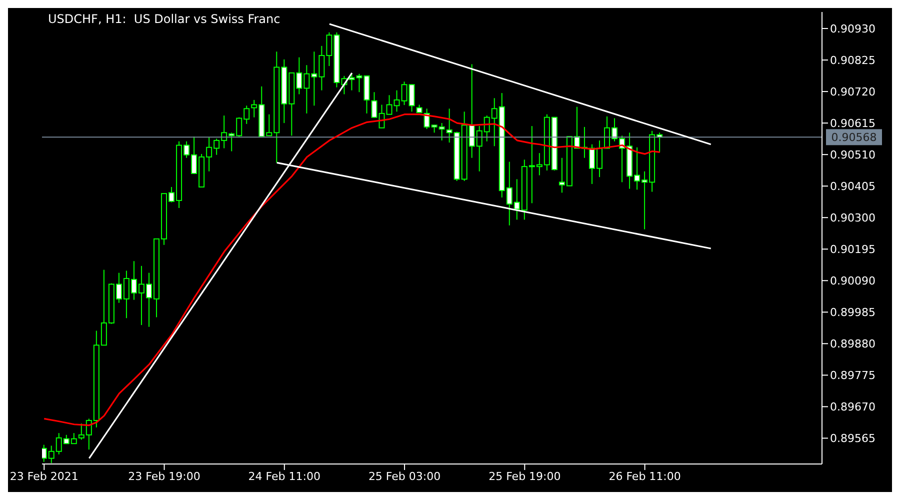 The width and height of the screenshot is (900, 500). I want to click on y-tick-label: 0.89565, so click(853, 439).